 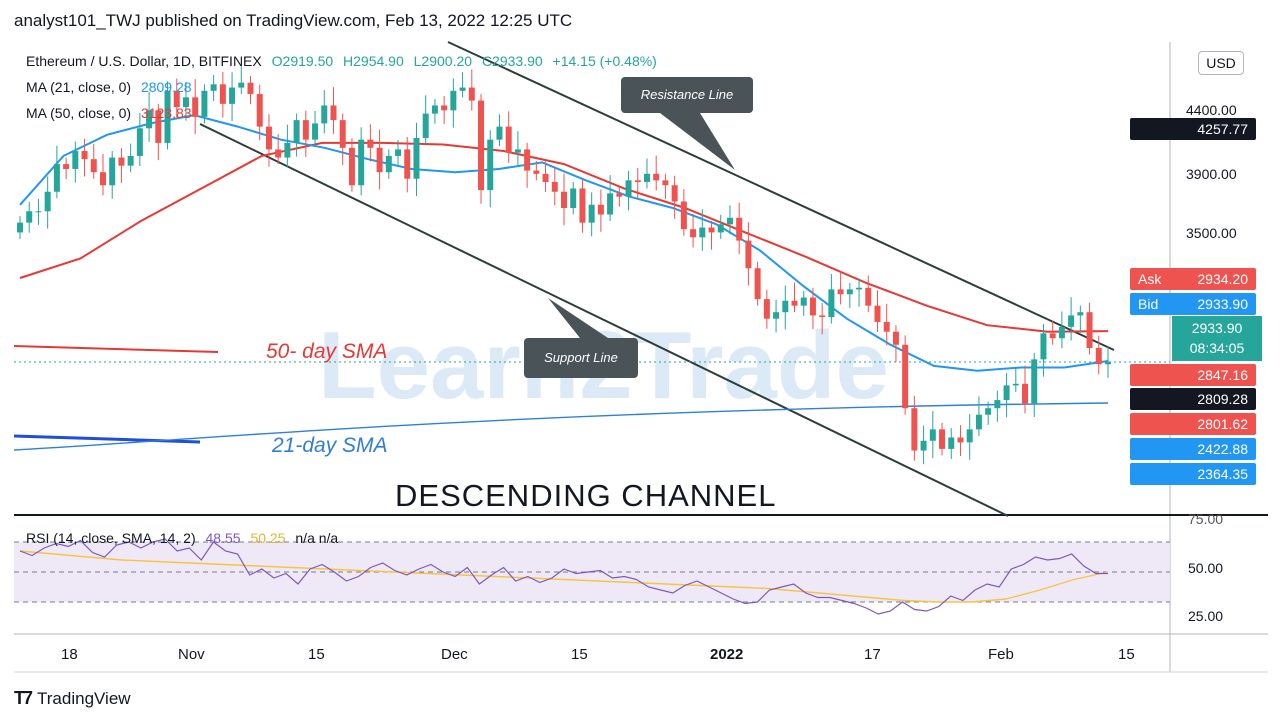 I want to click on rsi-sma-line, so click(x=564, y=576).